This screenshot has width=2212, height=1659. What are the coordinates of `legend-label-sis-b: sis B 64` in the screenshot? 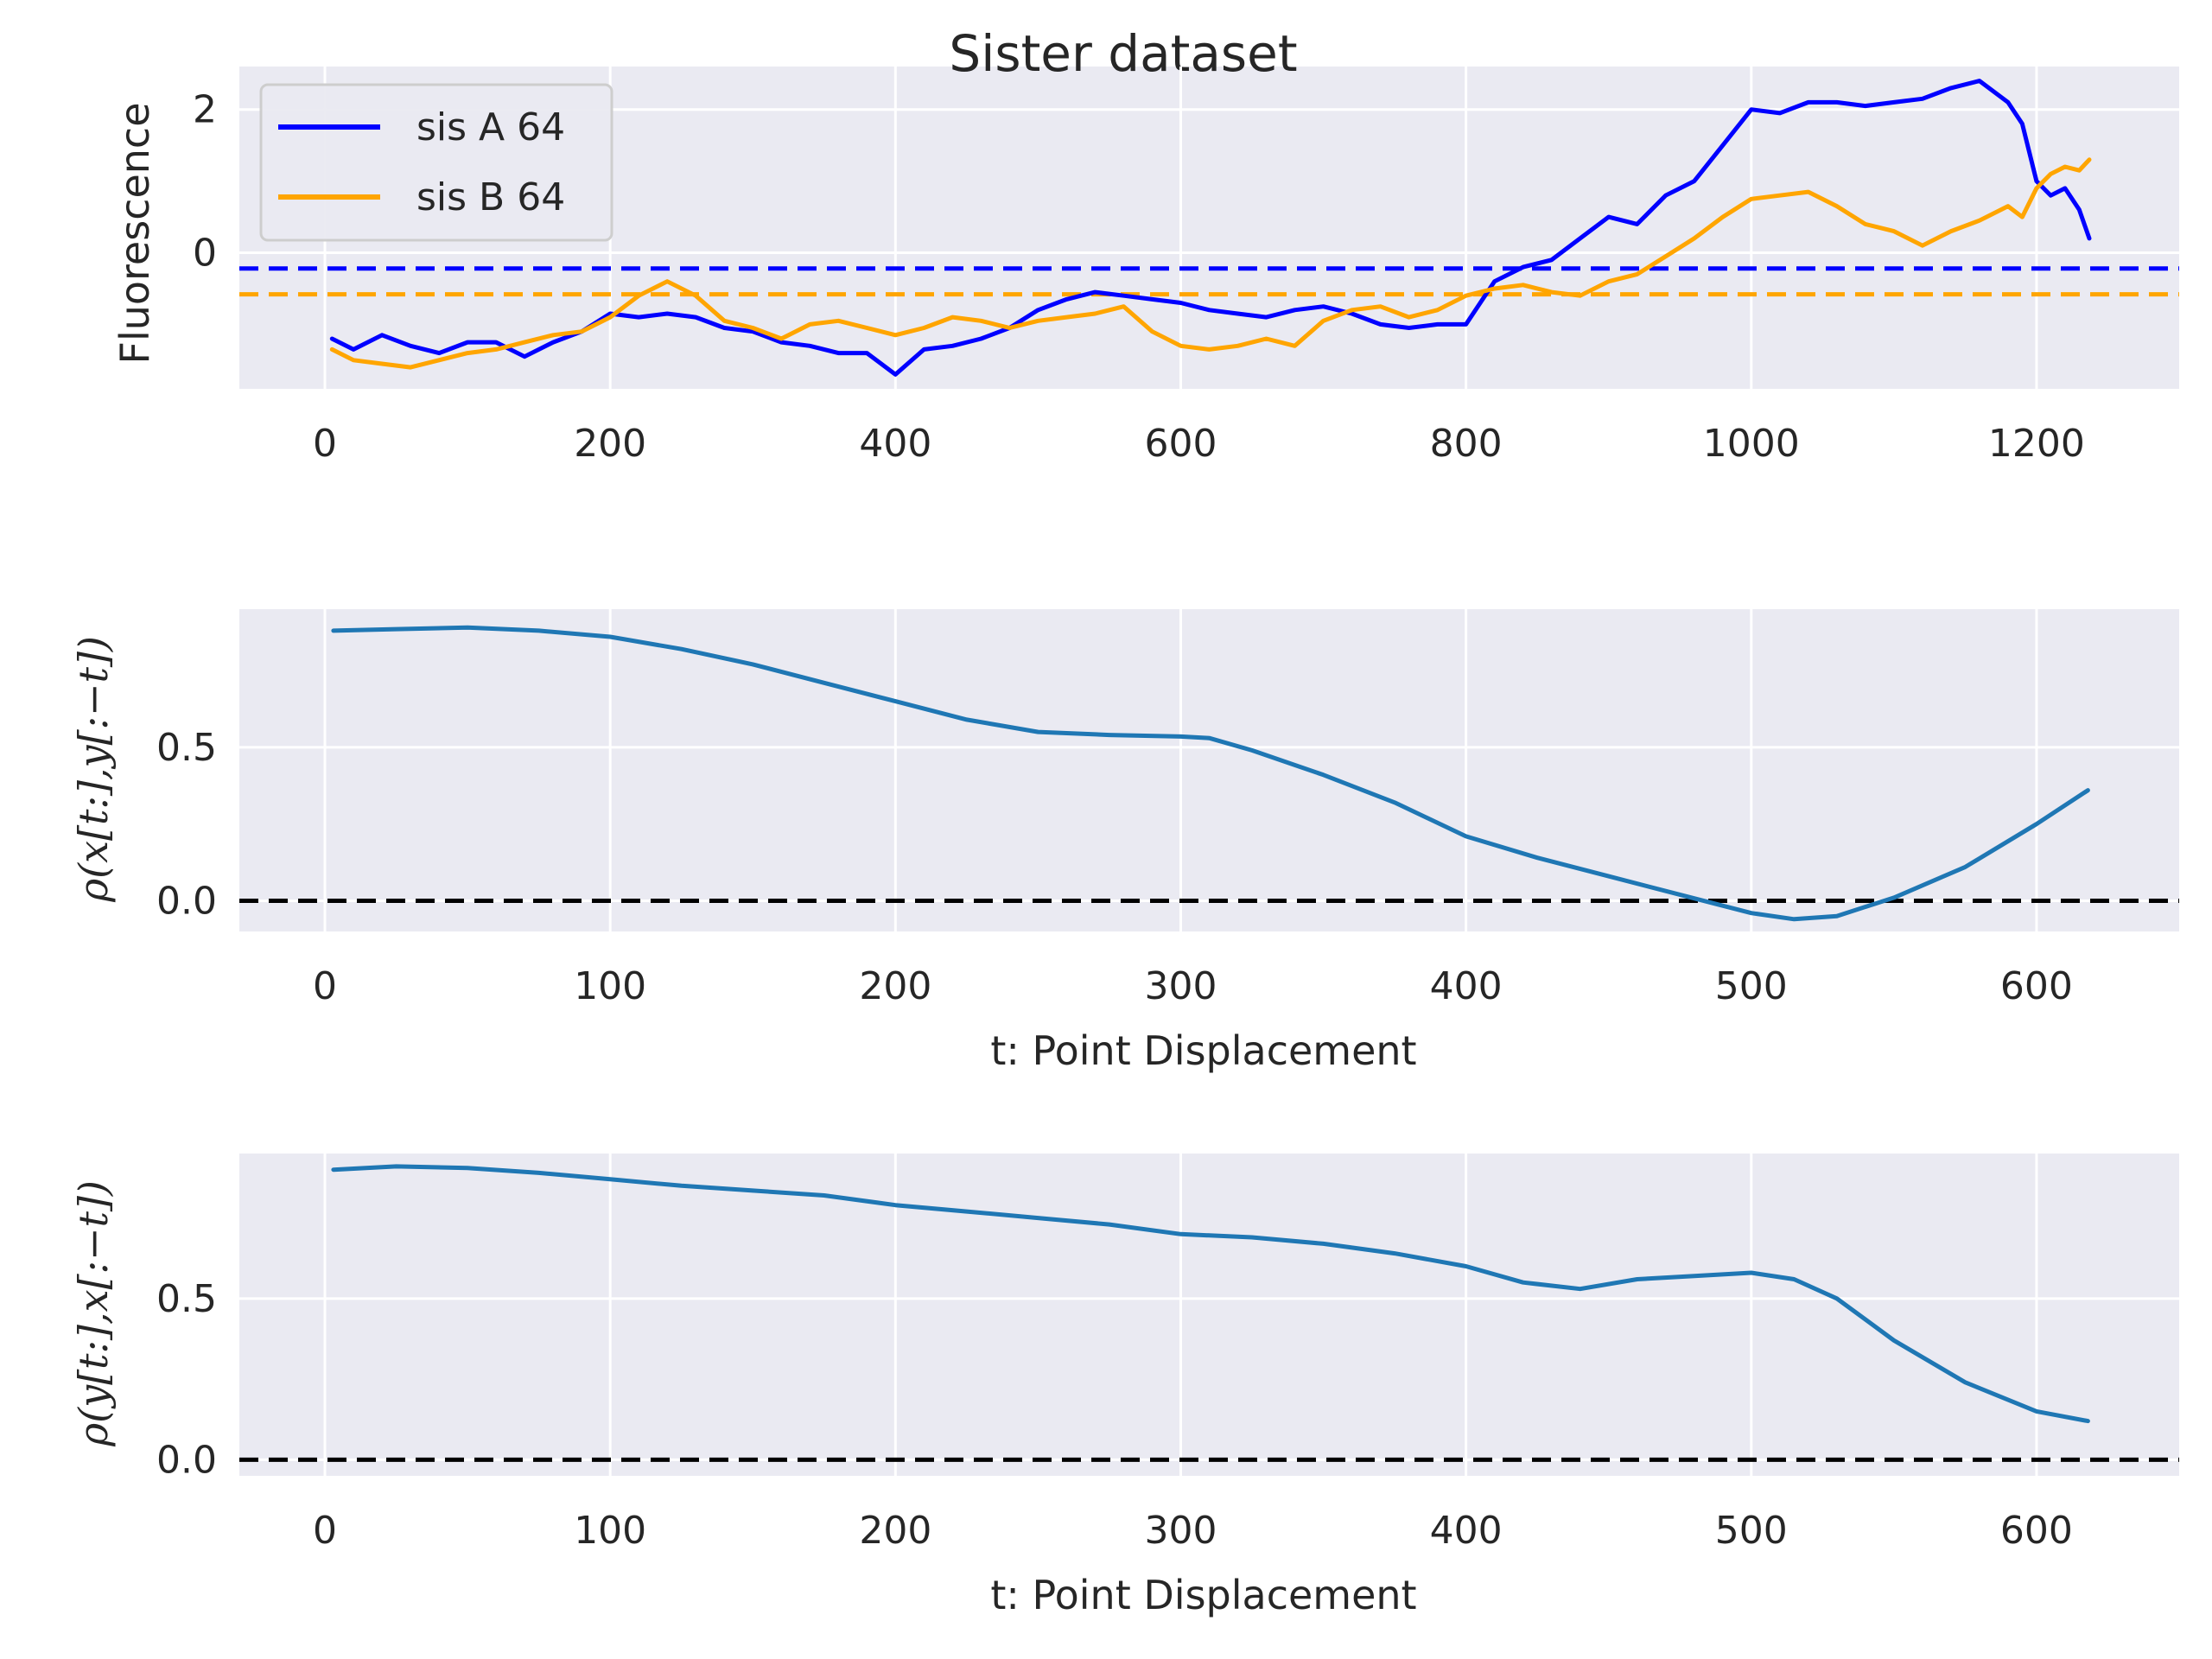 It's located at (490, 197).